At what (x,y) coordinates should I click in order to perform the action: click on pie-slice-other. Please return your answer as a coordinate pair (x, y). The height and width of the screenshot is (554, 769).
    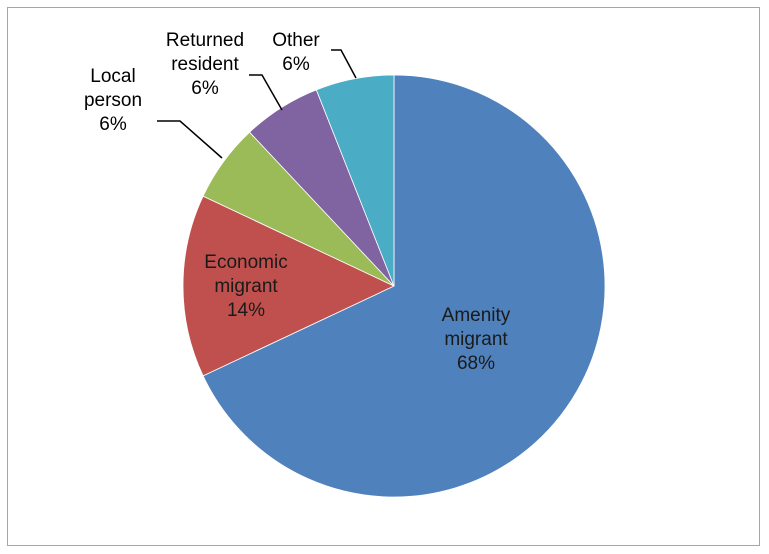
    Looking at the image, I should click on (355, 180).